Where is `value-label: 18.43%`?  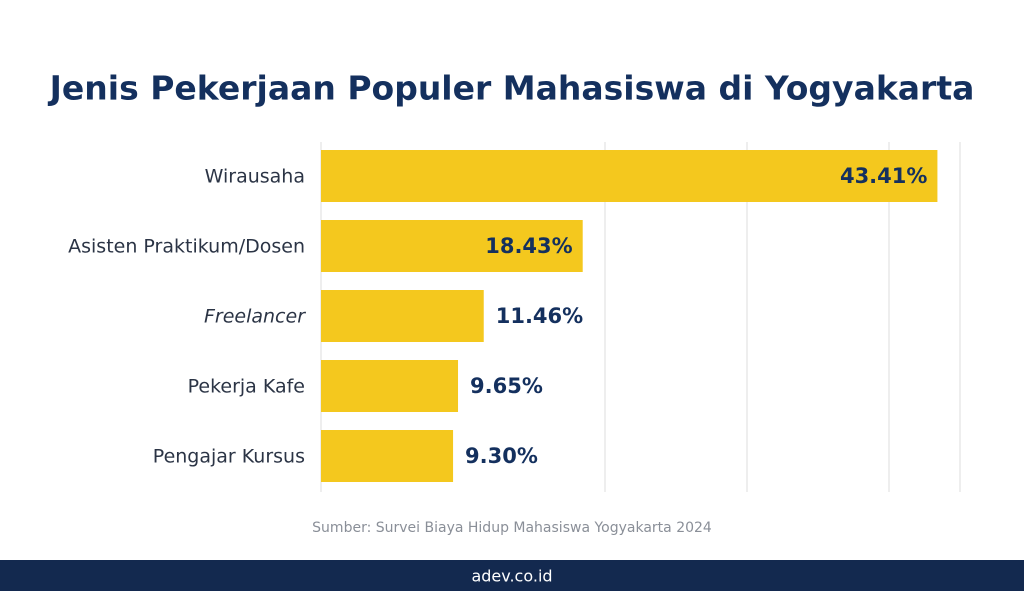 value-label: 18.43% is located at coordinates (528, 246).